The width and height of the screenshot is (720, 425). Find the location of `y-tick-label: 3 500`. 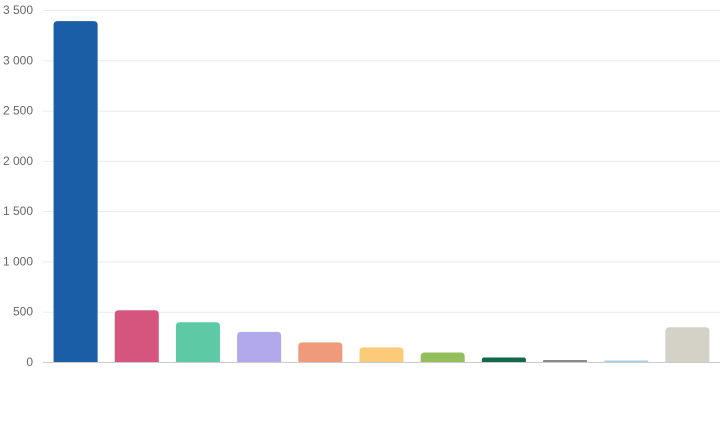

y-tick-label: 3 500 is located at coordinates (18, 10).